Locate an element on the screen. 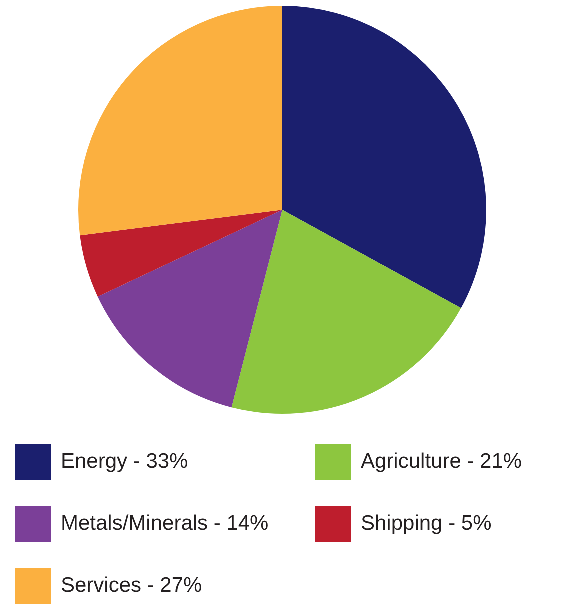 The image size is (565, 614). legend-label: Energy - 33% is located at coordinates (124, 462).